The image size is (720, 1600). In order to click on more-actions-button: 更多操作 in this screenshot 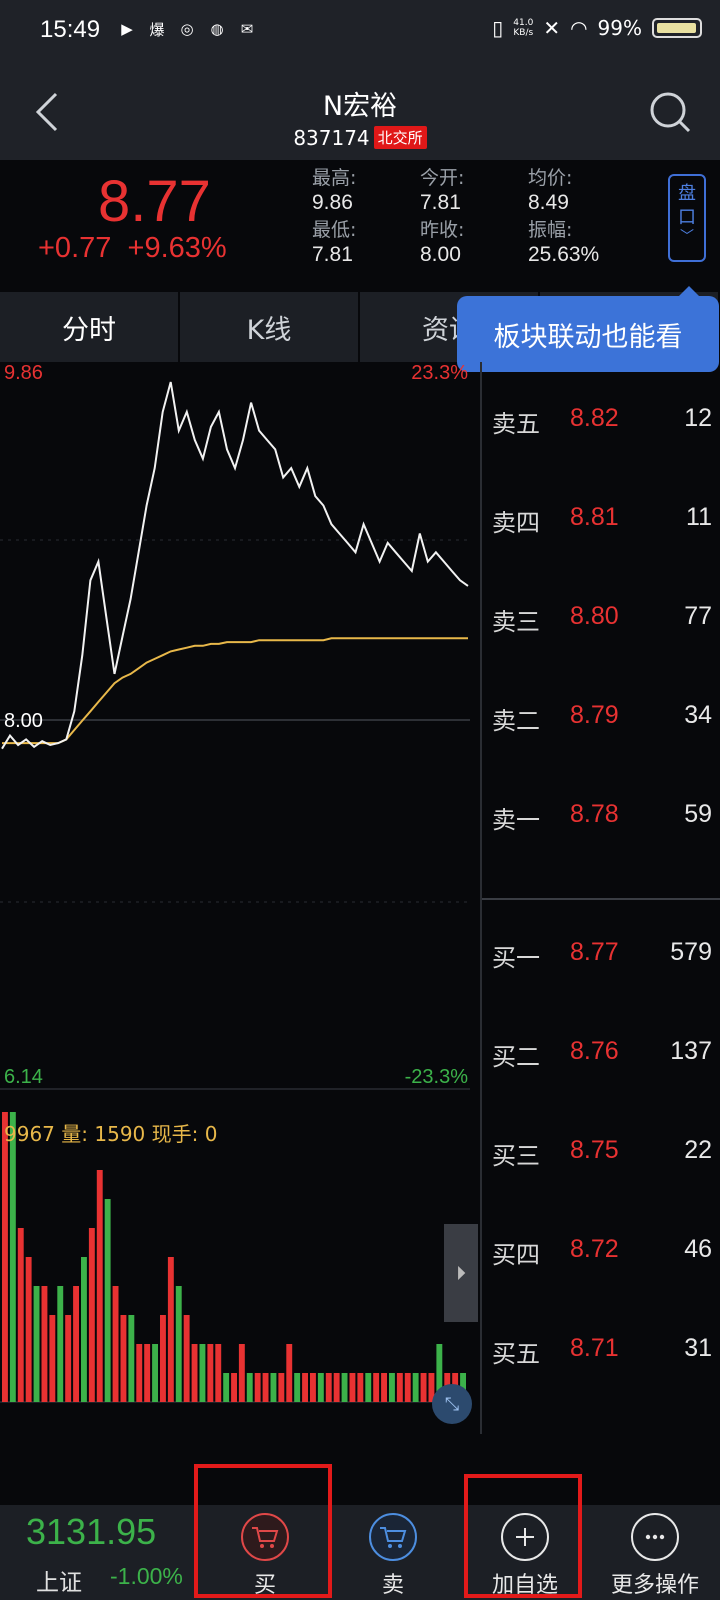, I will do `click(655, 1552)`.